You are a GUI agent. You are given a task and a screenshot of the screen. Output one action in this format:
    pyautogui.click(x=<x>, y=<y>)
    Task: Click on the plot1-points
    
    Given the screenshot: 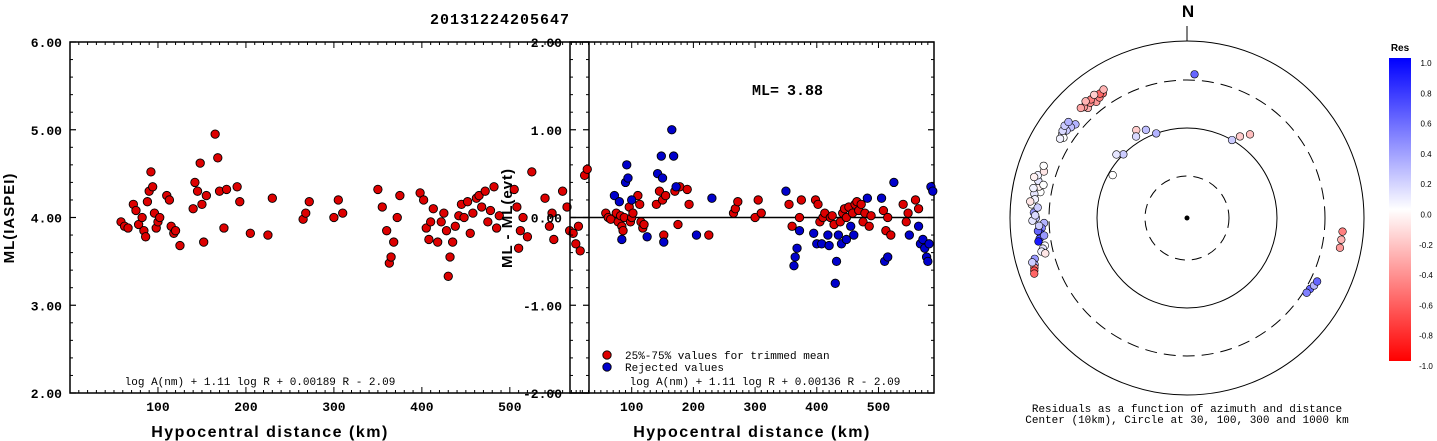 What is the action you would take?
    pyautogui.click(x=354, y=205)
    